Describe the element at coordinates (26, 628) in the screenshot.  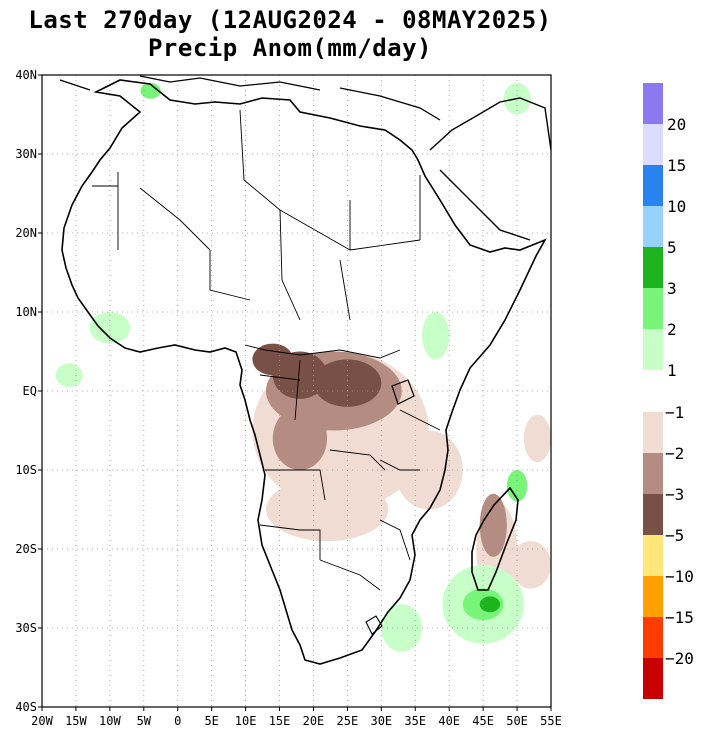
I see `y-tick-label: 30S` at that location.